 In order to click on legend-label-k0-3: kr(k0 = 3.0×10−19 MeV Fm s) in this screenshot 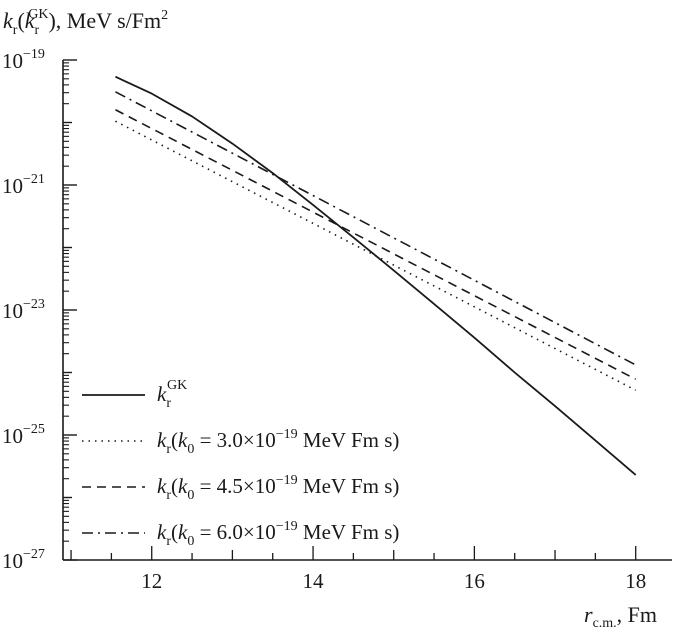, I will do `click(278, 442)`.